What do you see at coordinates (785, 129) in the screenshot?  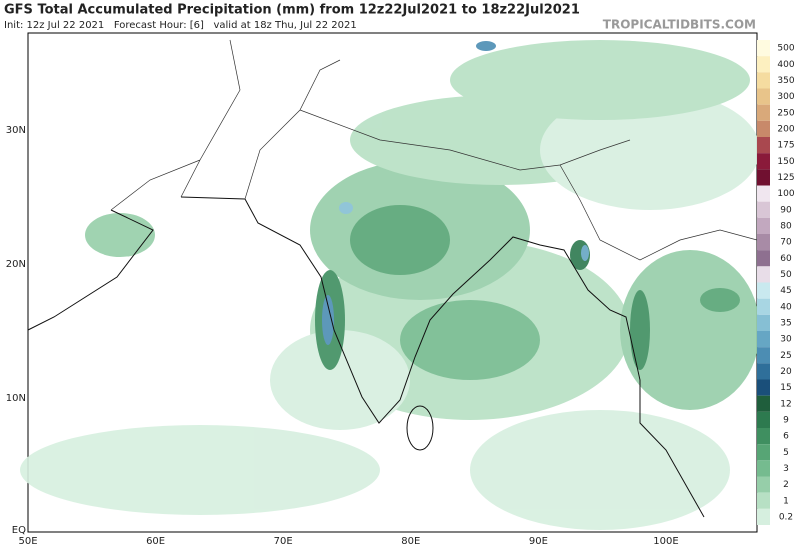 I see `colorbar-label: 200` at bounding box center [785, 129].